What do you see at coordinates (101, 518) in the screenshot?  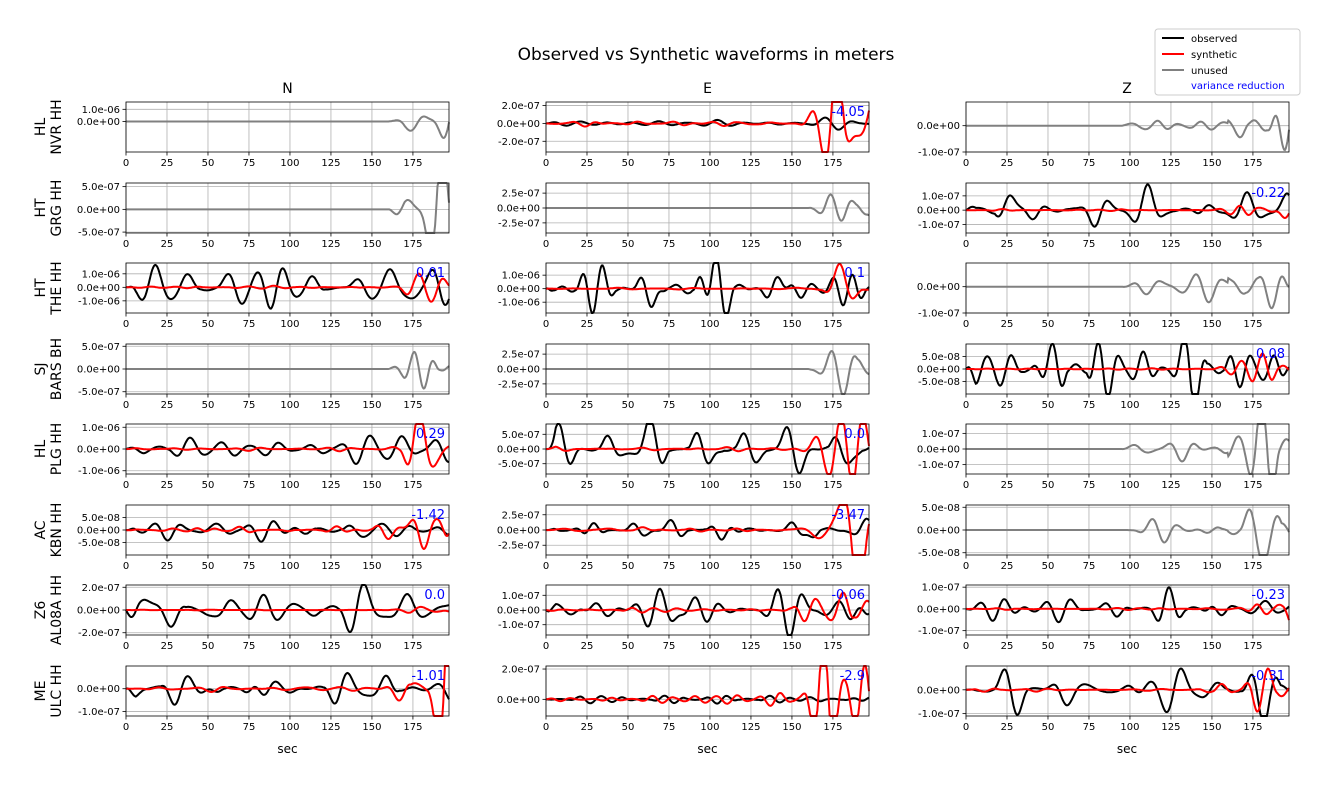 I see `y-tick-label: 5.0e-08` at bounding box center [101, 518].